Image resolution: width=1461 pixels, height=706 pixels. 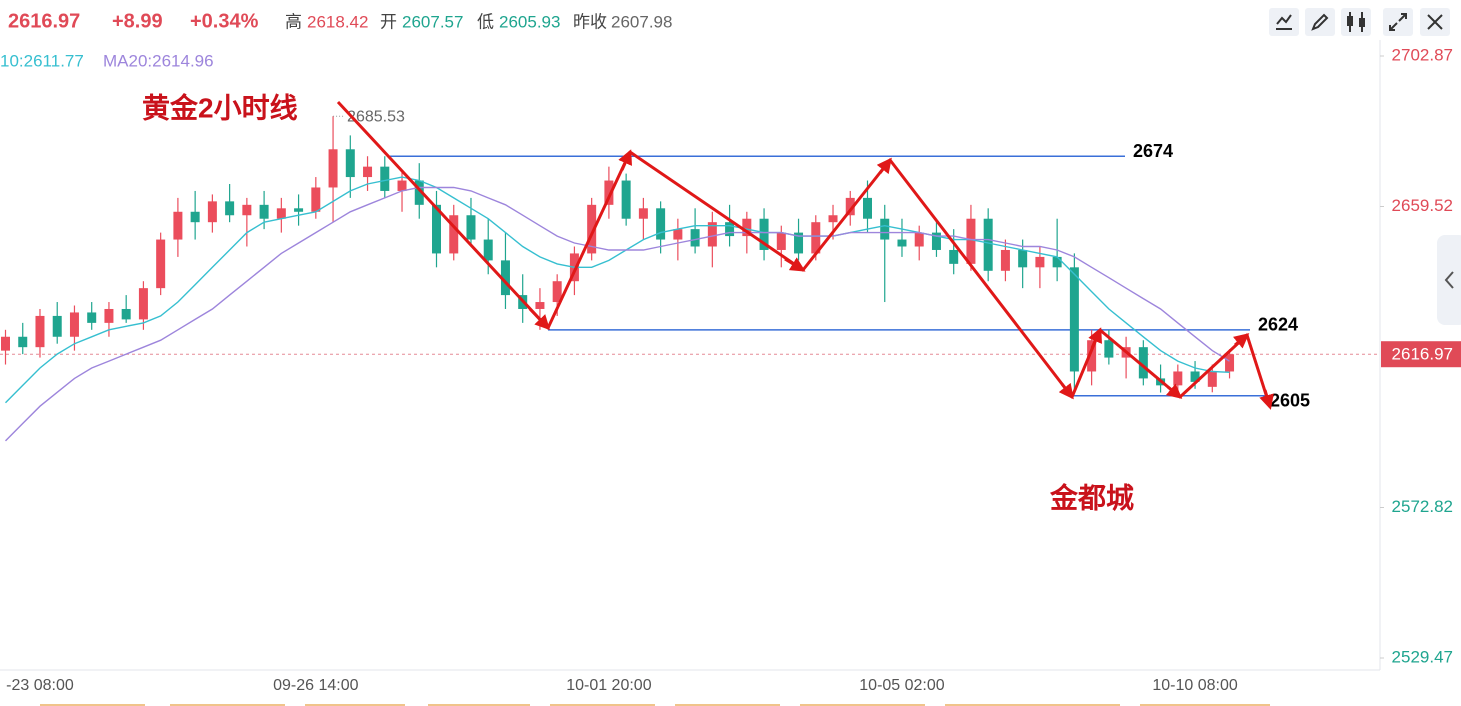 I want to click on chart-title: 黄金2小时线, so click(x=220, y=107).